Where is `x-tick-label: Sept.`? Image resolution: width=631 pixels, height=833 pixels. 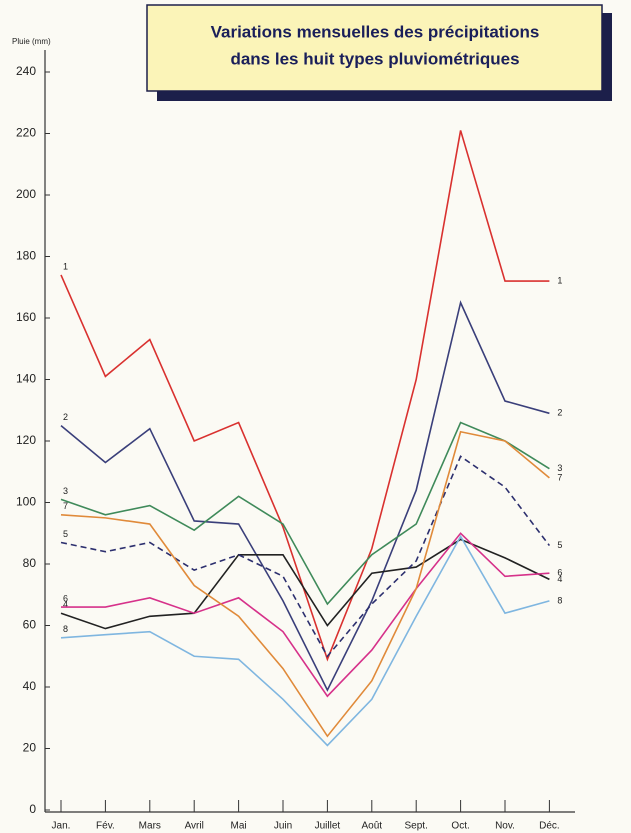
x-tick-label: Sept. is located at coordinates (416, 826).